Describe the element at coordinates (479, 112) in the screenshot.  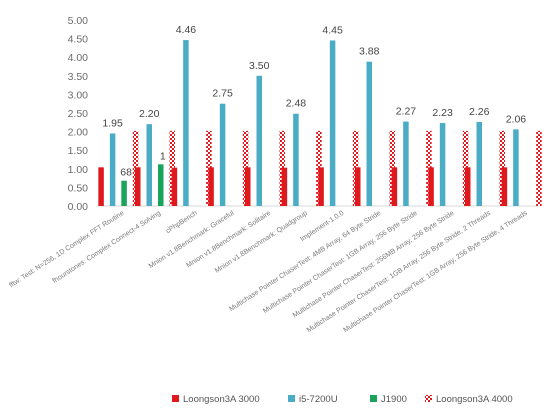
I see `data-label: 2.26` at that location.